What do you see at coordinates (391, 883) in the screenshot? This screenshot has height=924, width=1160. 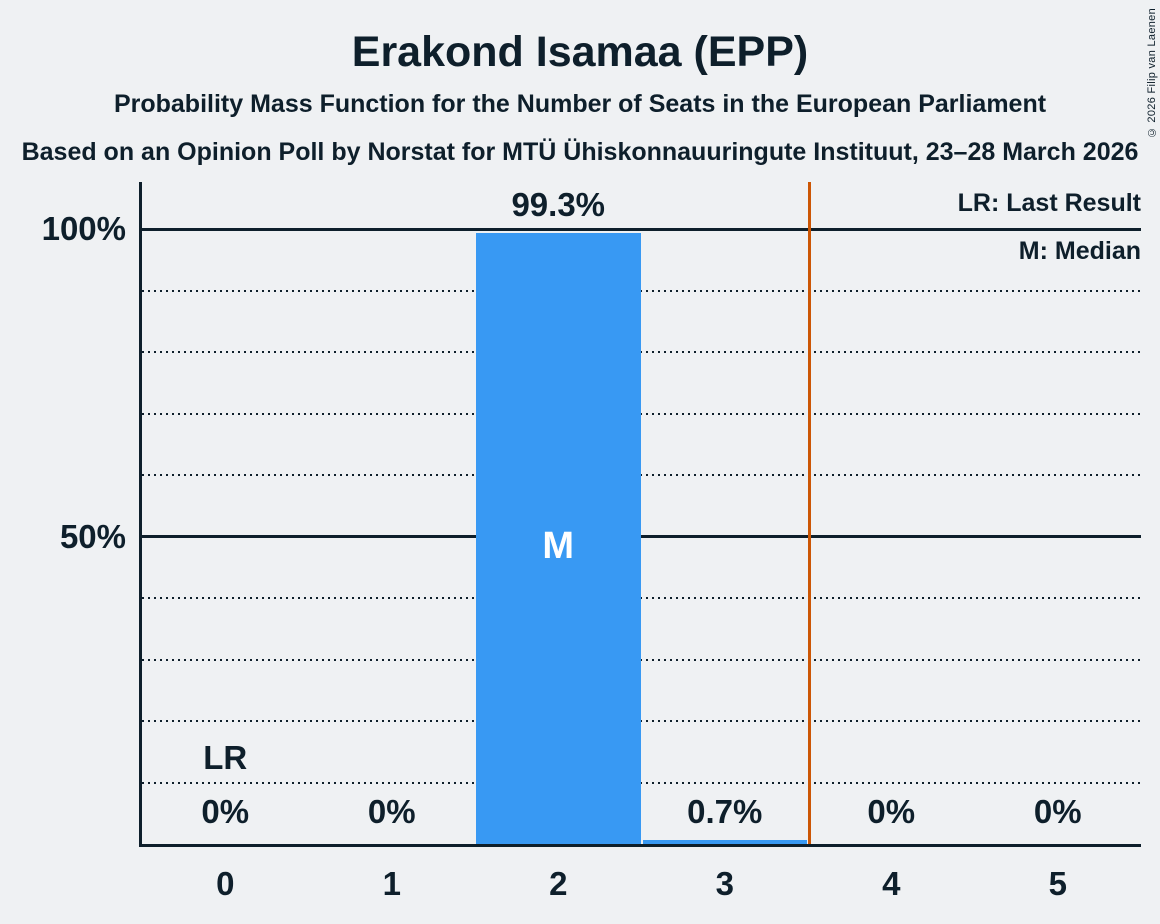 I see `x-tick-label-1: 1` at bounding box center [391, 883].